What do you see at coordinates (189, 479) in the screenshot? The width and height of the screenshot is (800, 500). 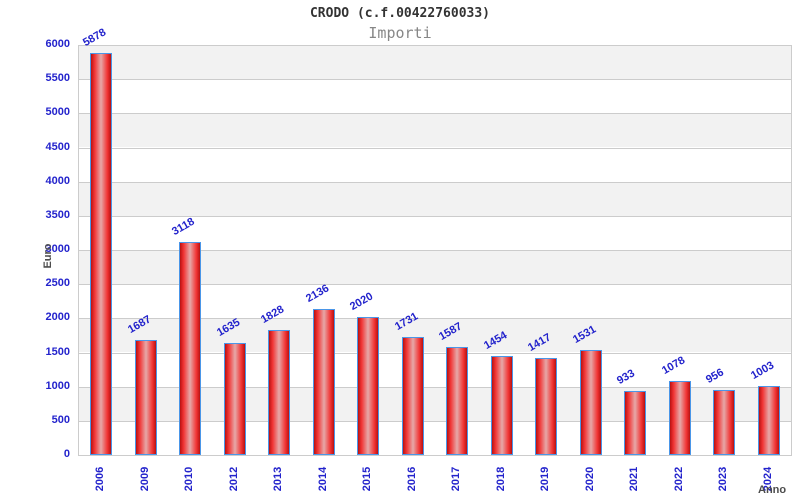 I see `x-tick-label-2010: 2010` at bounding box center [189, 479].